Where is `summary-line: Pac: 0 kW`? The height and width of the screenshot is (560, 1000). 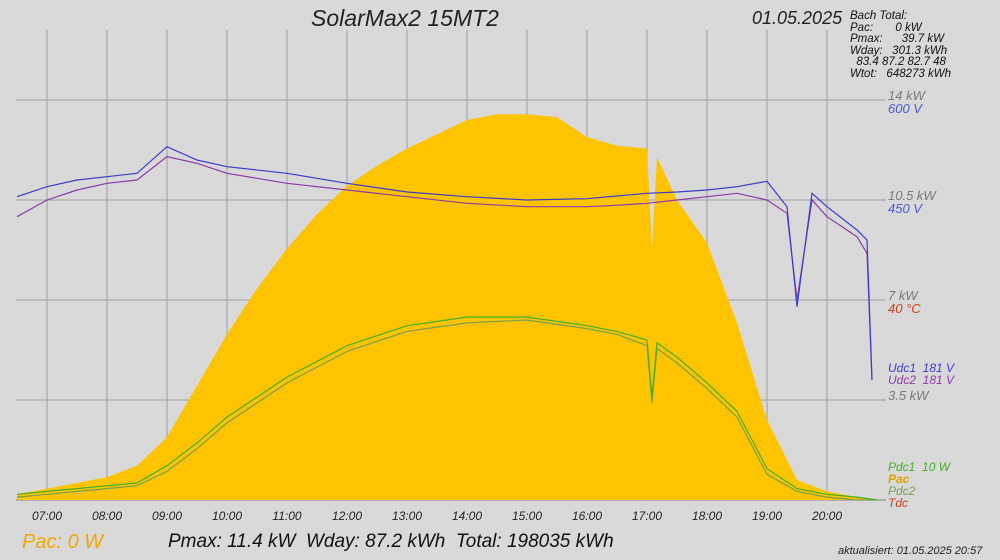 summary-line: Pac: 0 kW is located at coordinates (886, 27).